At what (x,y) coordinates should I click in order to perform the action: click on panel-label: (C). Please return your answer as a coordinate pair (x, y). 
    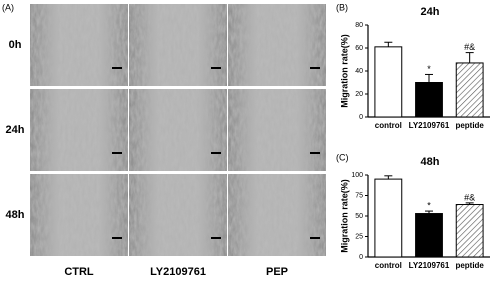
    Looking at the image, I should click on (342, 157).